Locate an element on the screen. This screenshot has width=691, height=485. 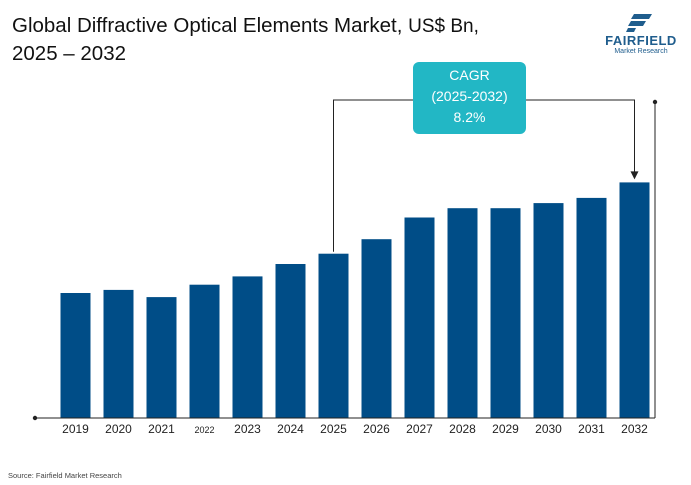
cagr-callout: CAGR (2025-2032) 8.2% is located at coordinates (469, 98).